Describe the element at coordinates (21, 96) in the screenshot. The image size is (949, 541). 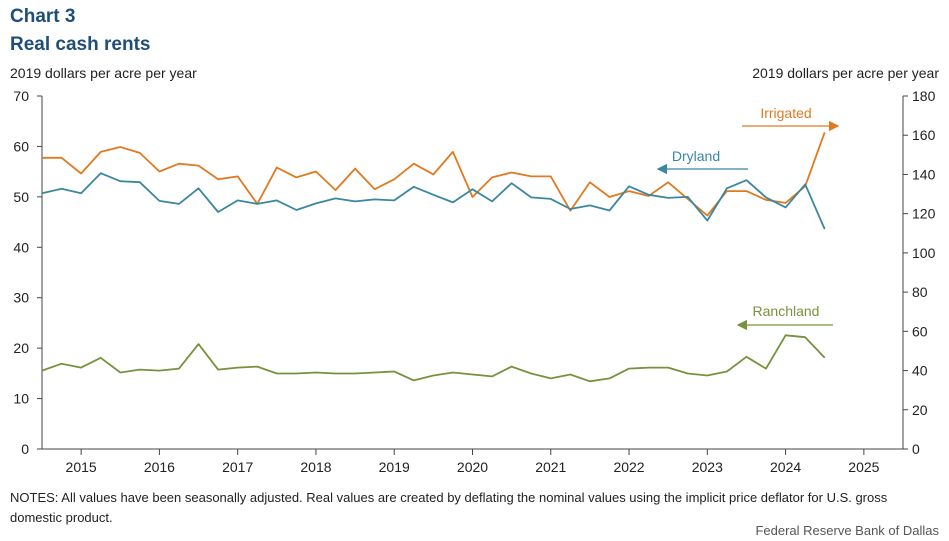
I see `left-tick-label: 70` at that location.